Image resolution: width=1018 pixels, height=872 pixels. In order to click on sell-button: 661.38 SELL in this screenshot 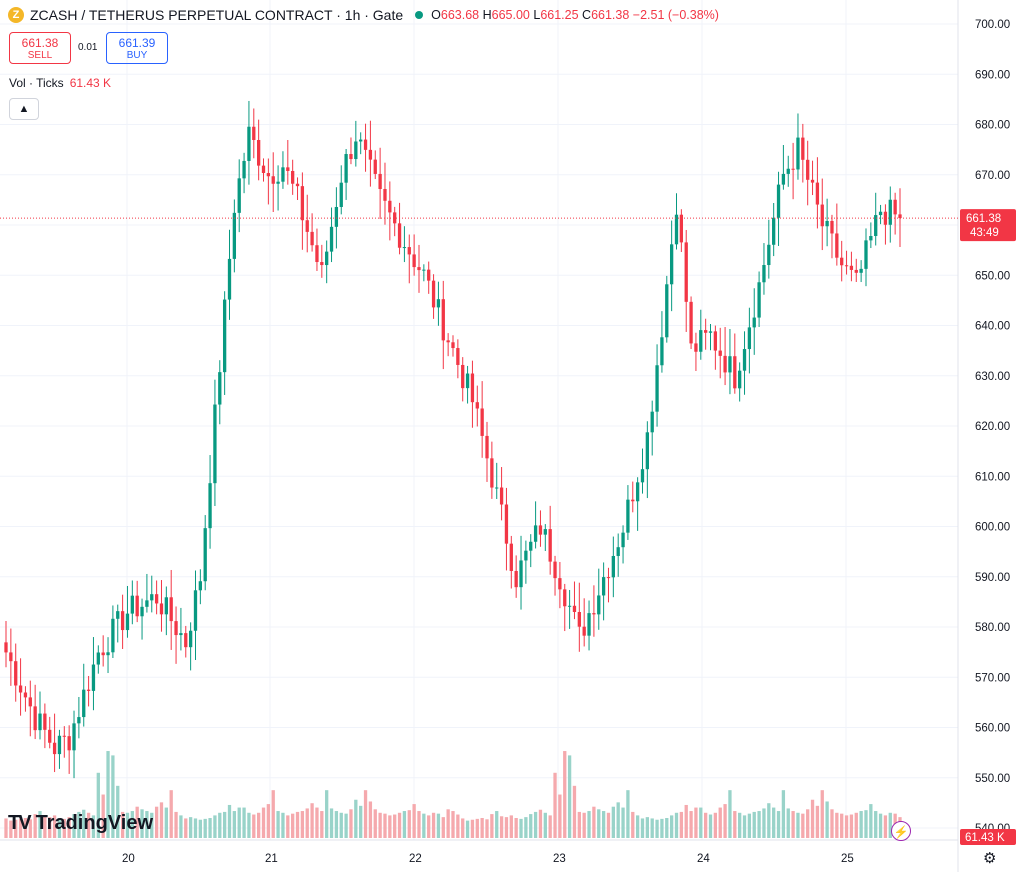, I will do `click(40, 48)`.